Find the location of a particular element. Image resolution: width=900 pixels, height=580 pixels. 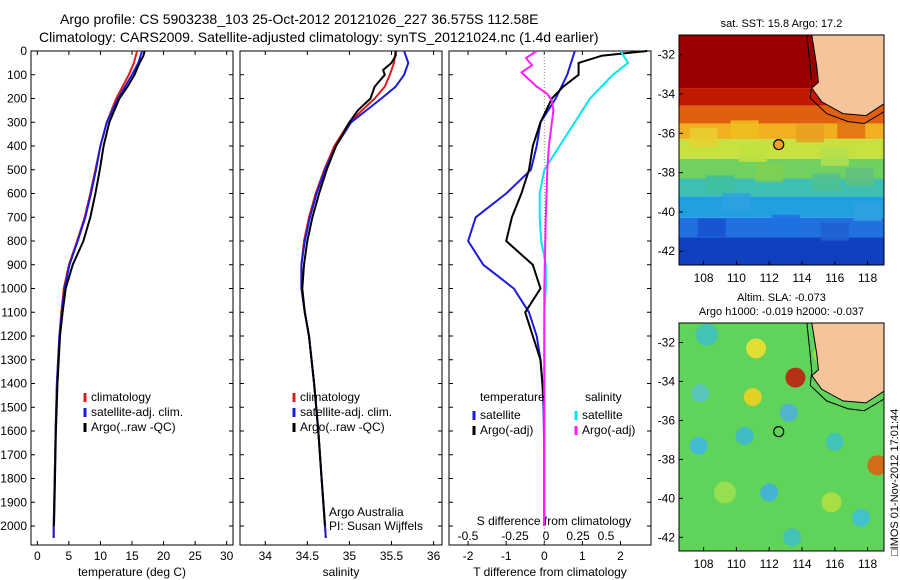

legend-title: temperature is located at coordinates (512, 397).